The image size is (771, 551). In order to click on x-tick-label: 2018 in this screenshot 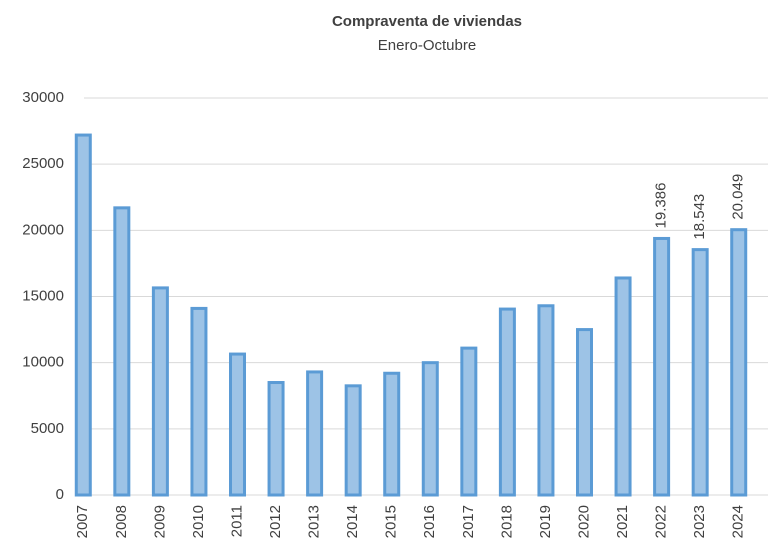, I will do `click(506, 521)`.